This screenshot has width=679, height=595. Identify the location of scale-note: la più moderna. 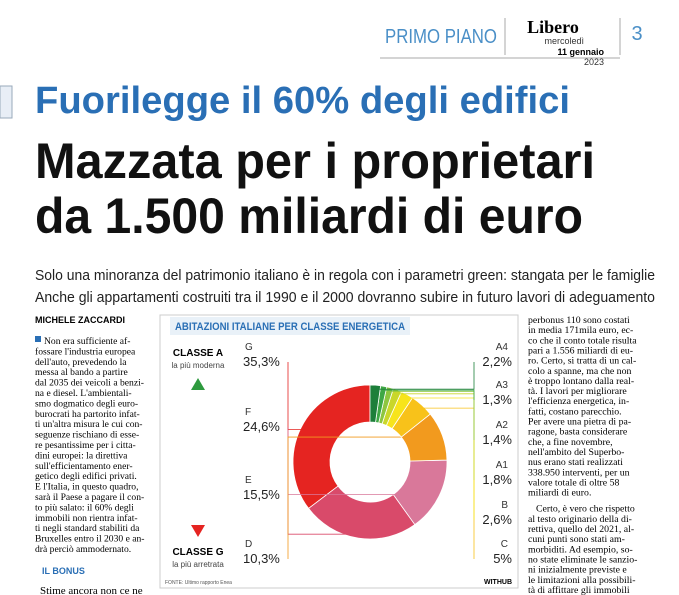
(198, 365).